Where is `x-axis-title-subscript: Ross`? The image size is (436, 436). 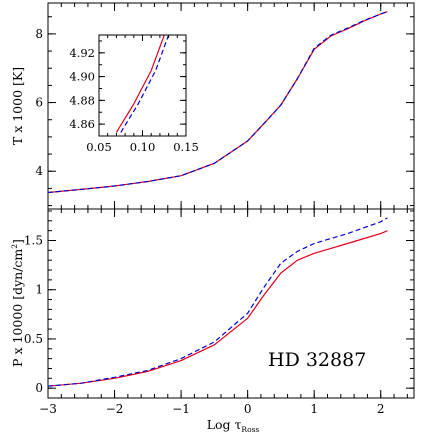
x-axis-title-subscript: Ross is located at coordinates (250, 429).